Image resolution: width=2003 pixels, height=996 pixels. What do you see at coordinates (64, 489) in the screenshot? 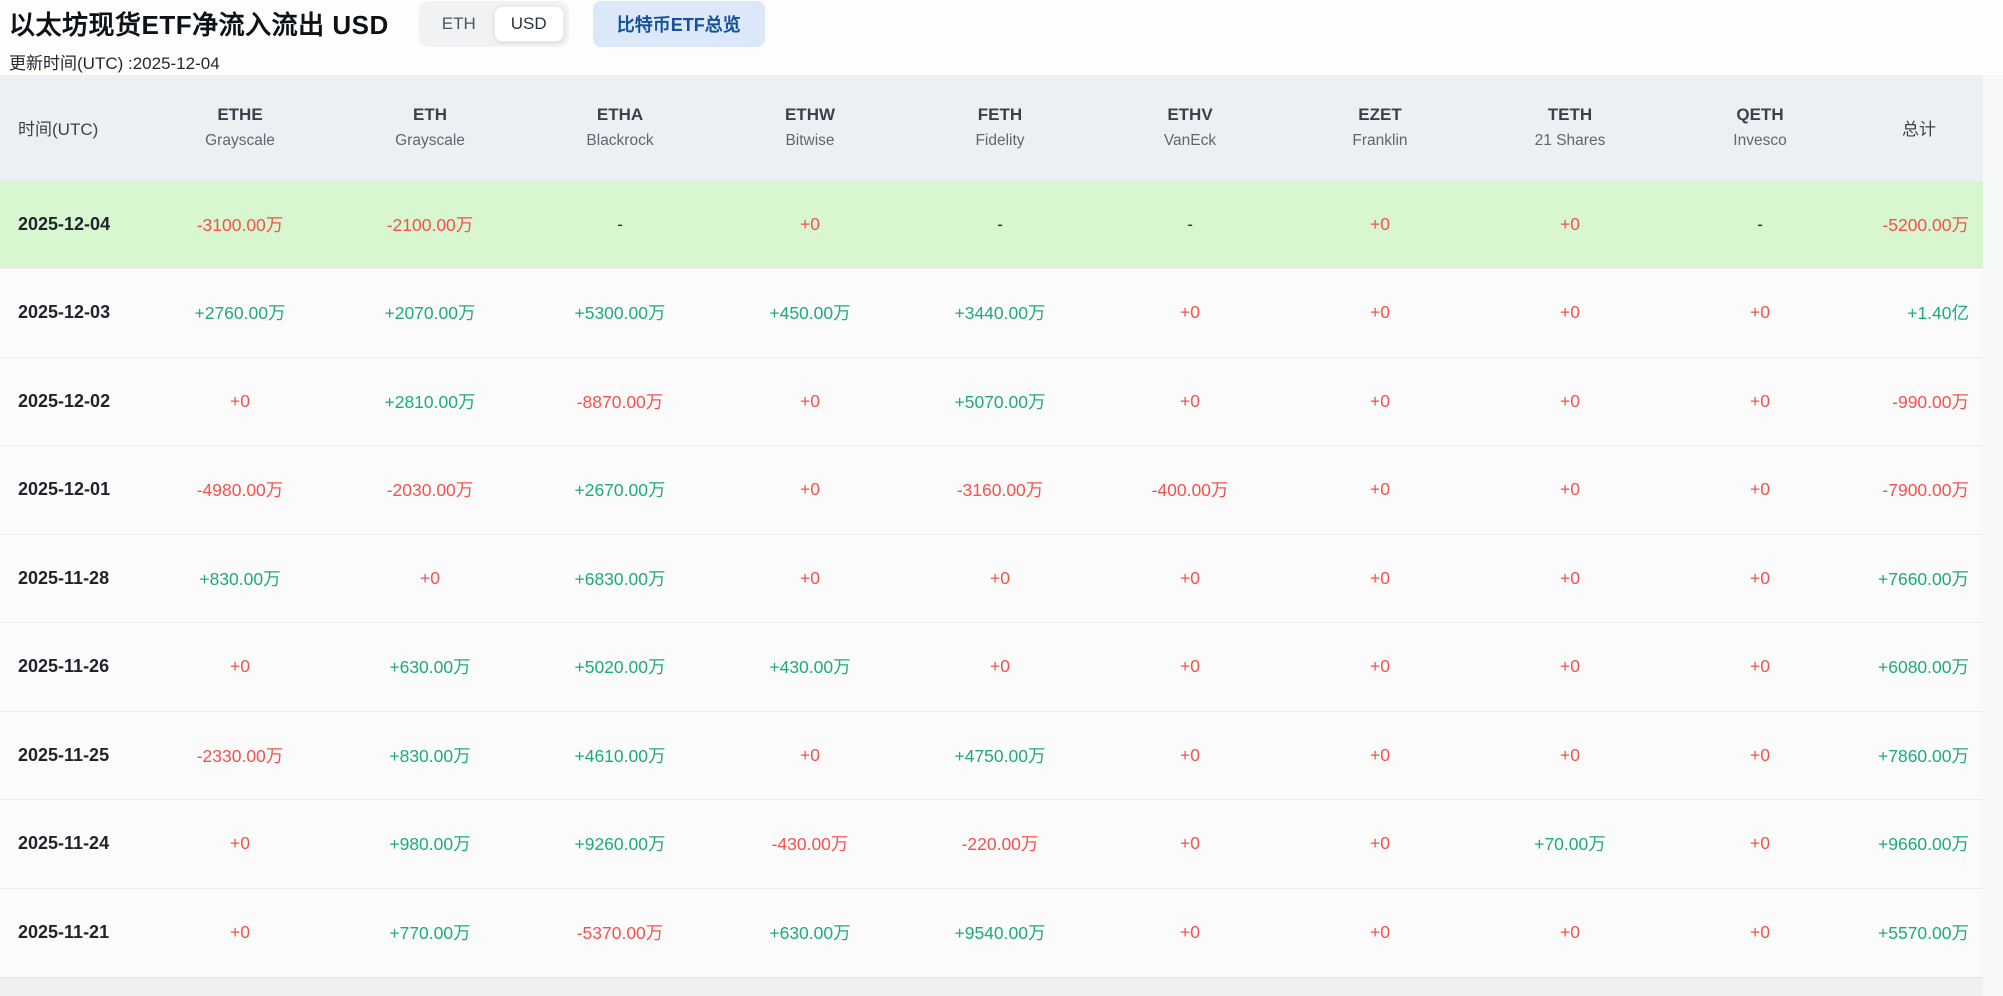
I see `row-date: 2025-12-01` at bounding box center [64, 489].